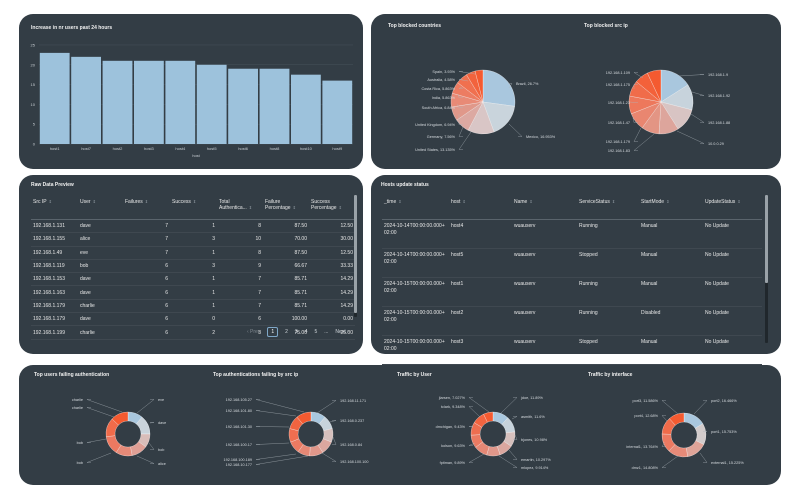  Describe the element at coordinates (161, 400) in the screenshot. I see `slice-label: eve` at that location.